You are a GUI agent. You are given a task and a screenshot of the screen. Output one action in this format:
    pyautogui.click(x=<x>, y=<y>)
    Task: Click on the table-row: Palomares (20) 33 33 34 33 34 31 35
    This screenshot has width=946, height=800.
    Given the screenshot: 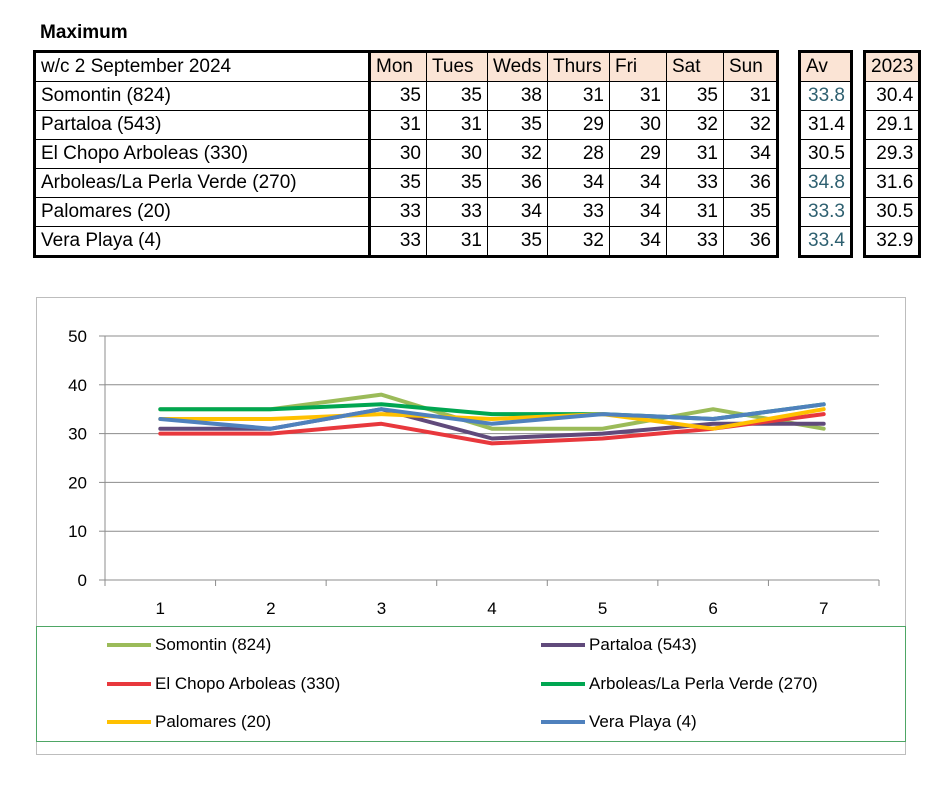 What is the action you would take?
    pyautogui.click(x=406, y=212)
    